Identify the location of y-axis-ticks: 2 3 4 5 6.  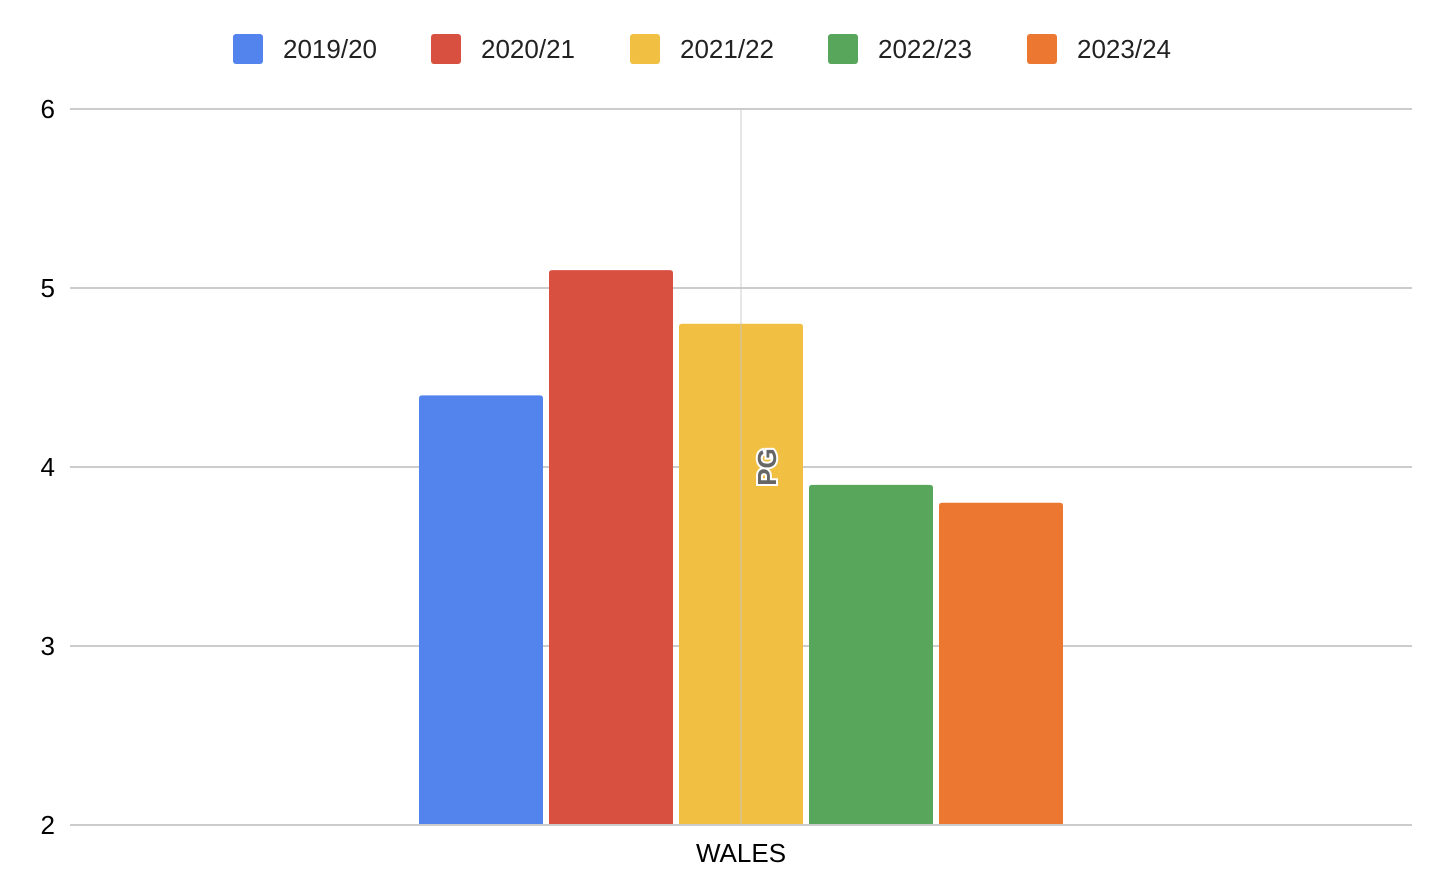
(48, 467).